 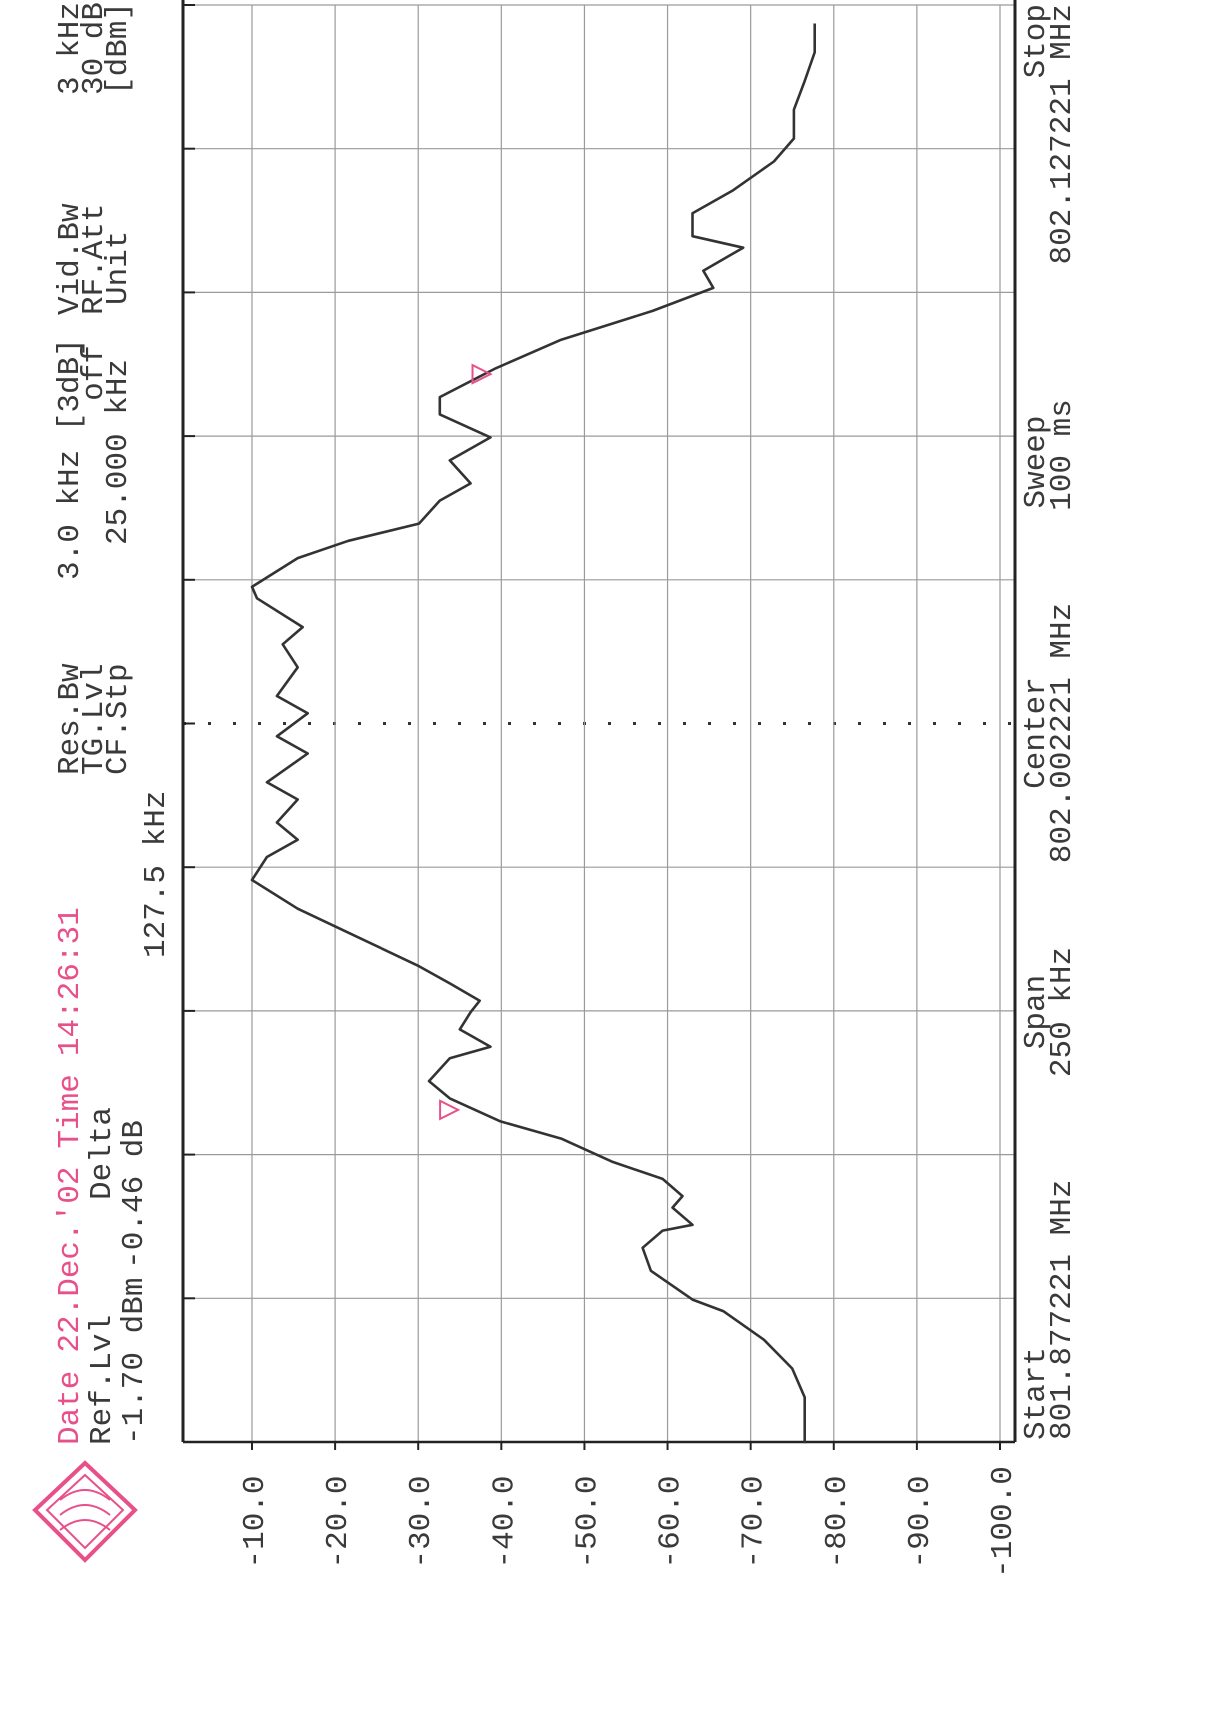 I want to click on delta-marker, so click(x=482, y=374).